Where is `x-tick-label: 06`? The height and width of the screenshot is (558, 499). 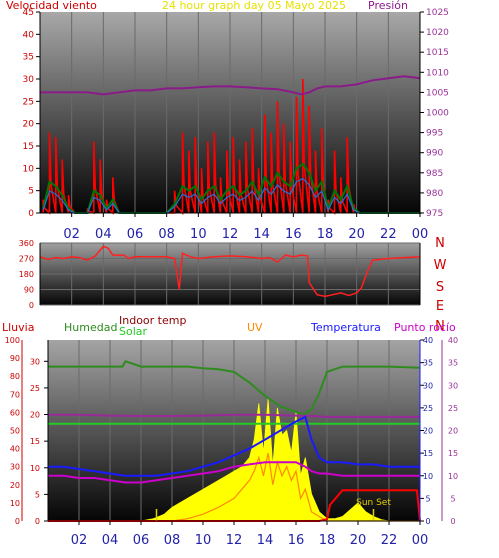 x-tick-label: 06 is located at coordinates (141, 540).